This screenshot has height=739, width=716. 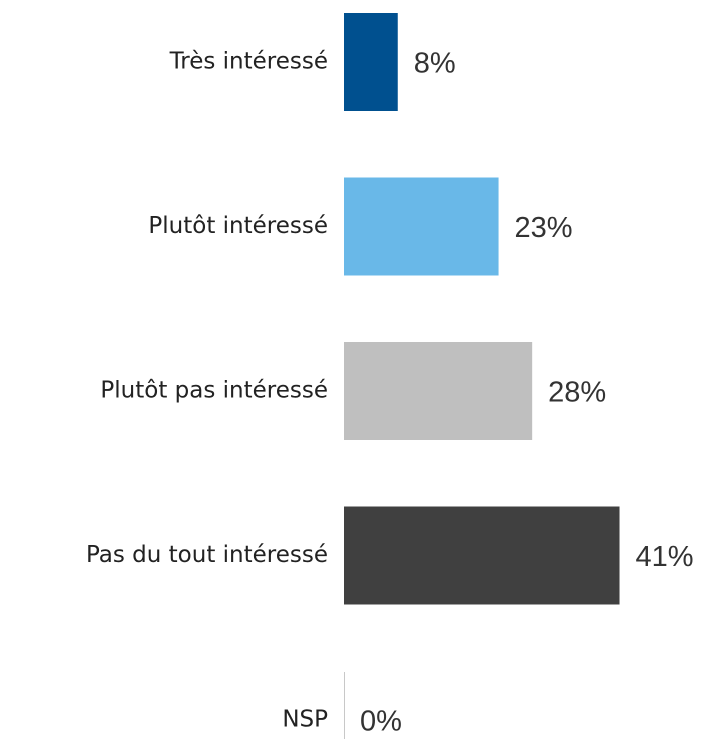 What do you see at coordinates (214, 391) in the screenshot?
I see `category-label: Plutôt pas intéressé` at bounding box center [214, 391].